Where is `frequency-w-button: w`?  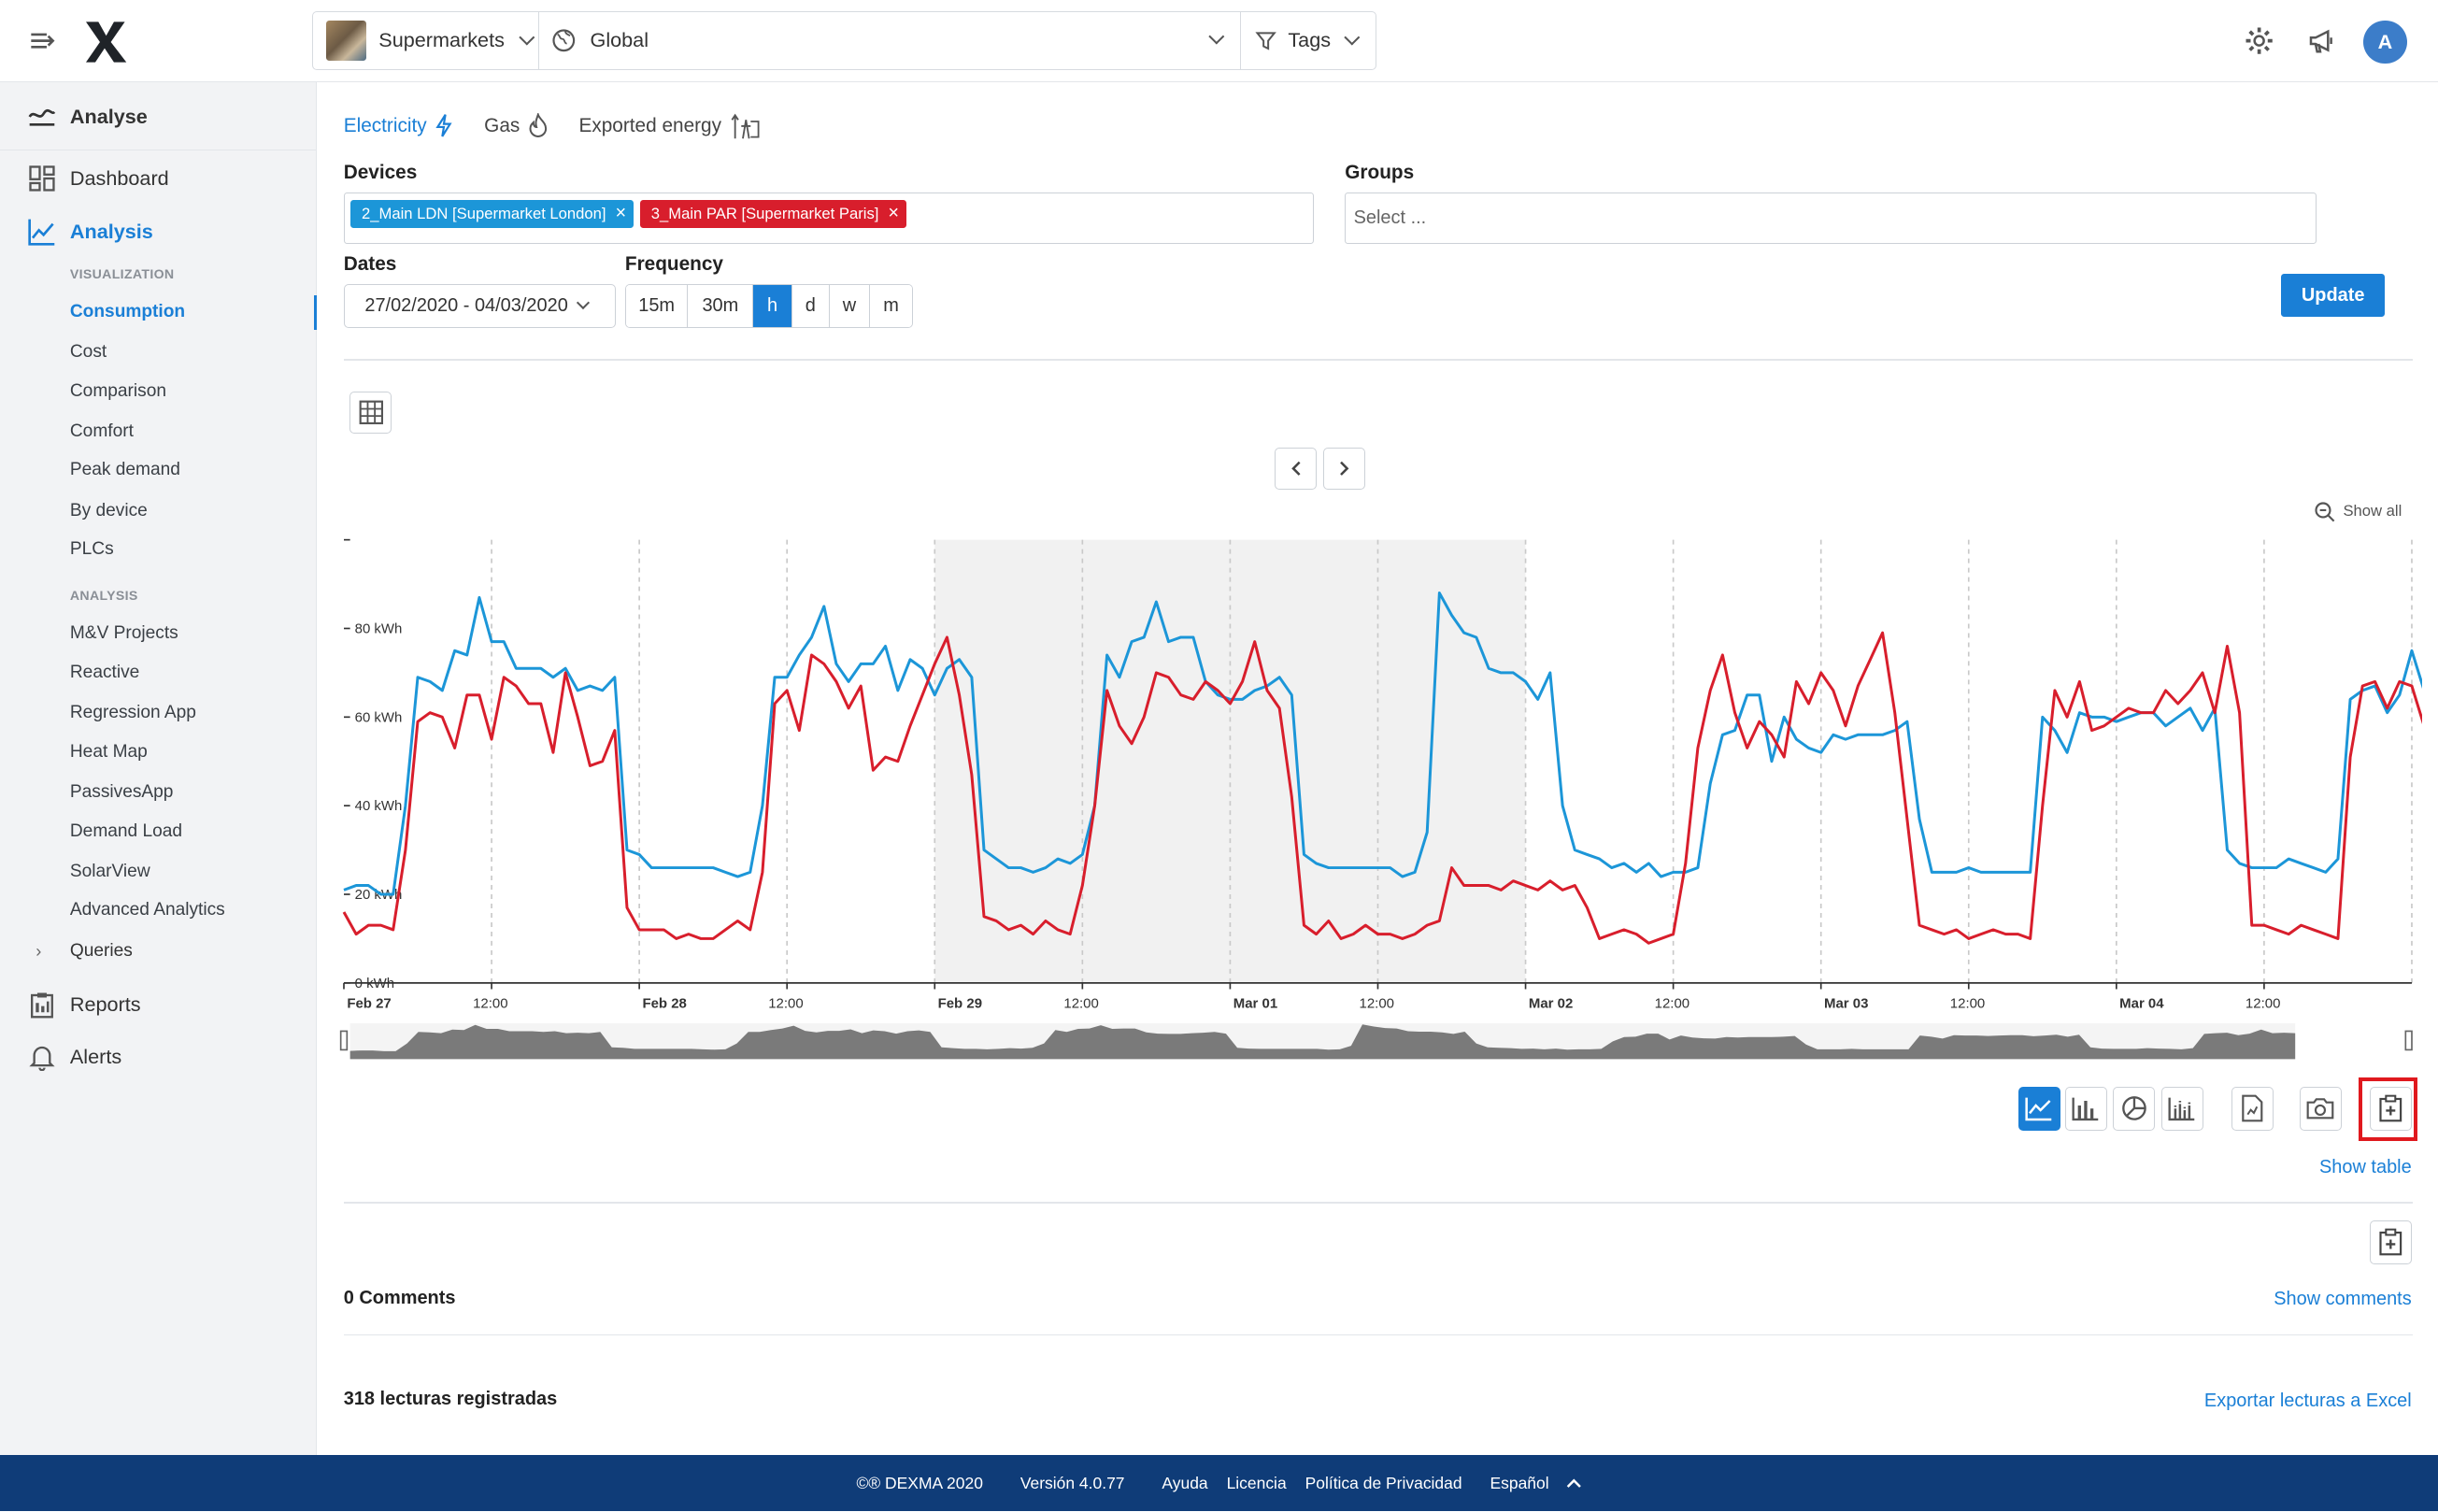 frequency-w-button: w is located at coordinates (850, 306).